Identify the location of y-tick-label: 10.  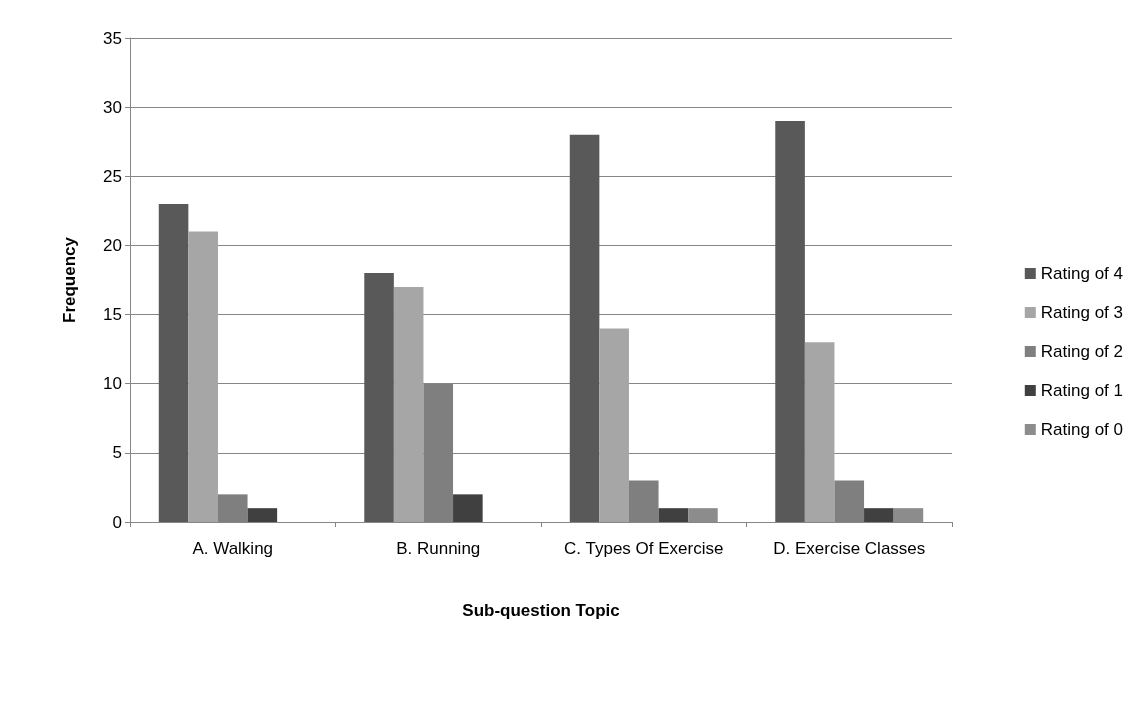
(112, 384).